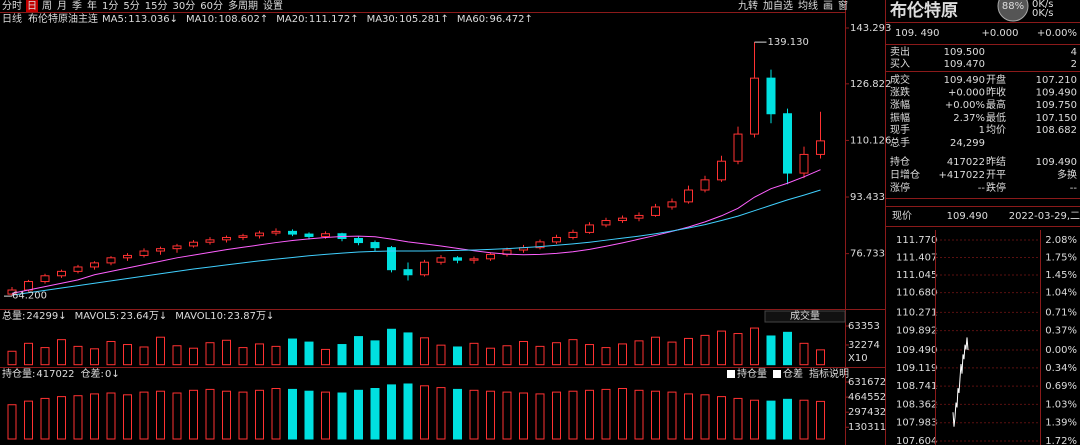 The width and height of the screenshot is (1080, 445). What do you see at coordinates (273, 6) in the screenshot?
I see `period-tab: 设置` at bounding box center [273, 6].